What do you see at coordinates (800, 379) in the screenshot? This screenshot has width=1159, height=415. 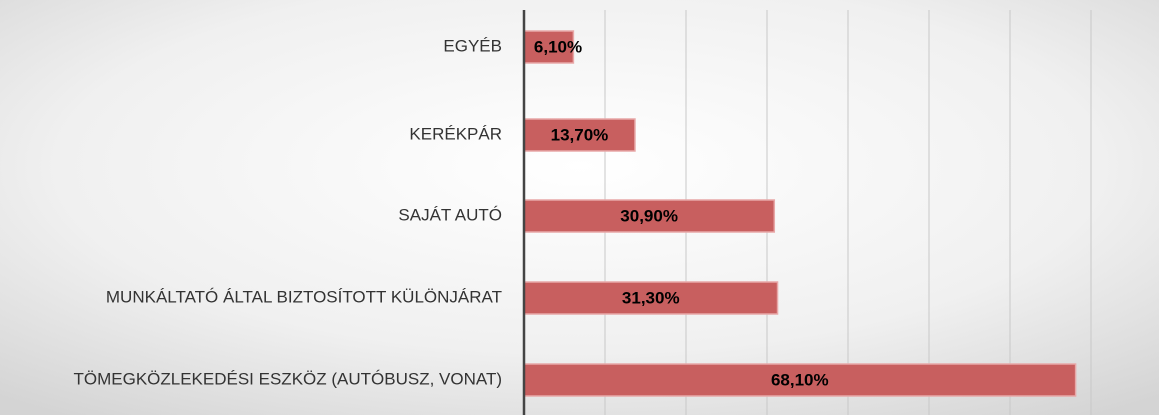 I see `data-label: 68,10%` at bounding box center [800, 379].